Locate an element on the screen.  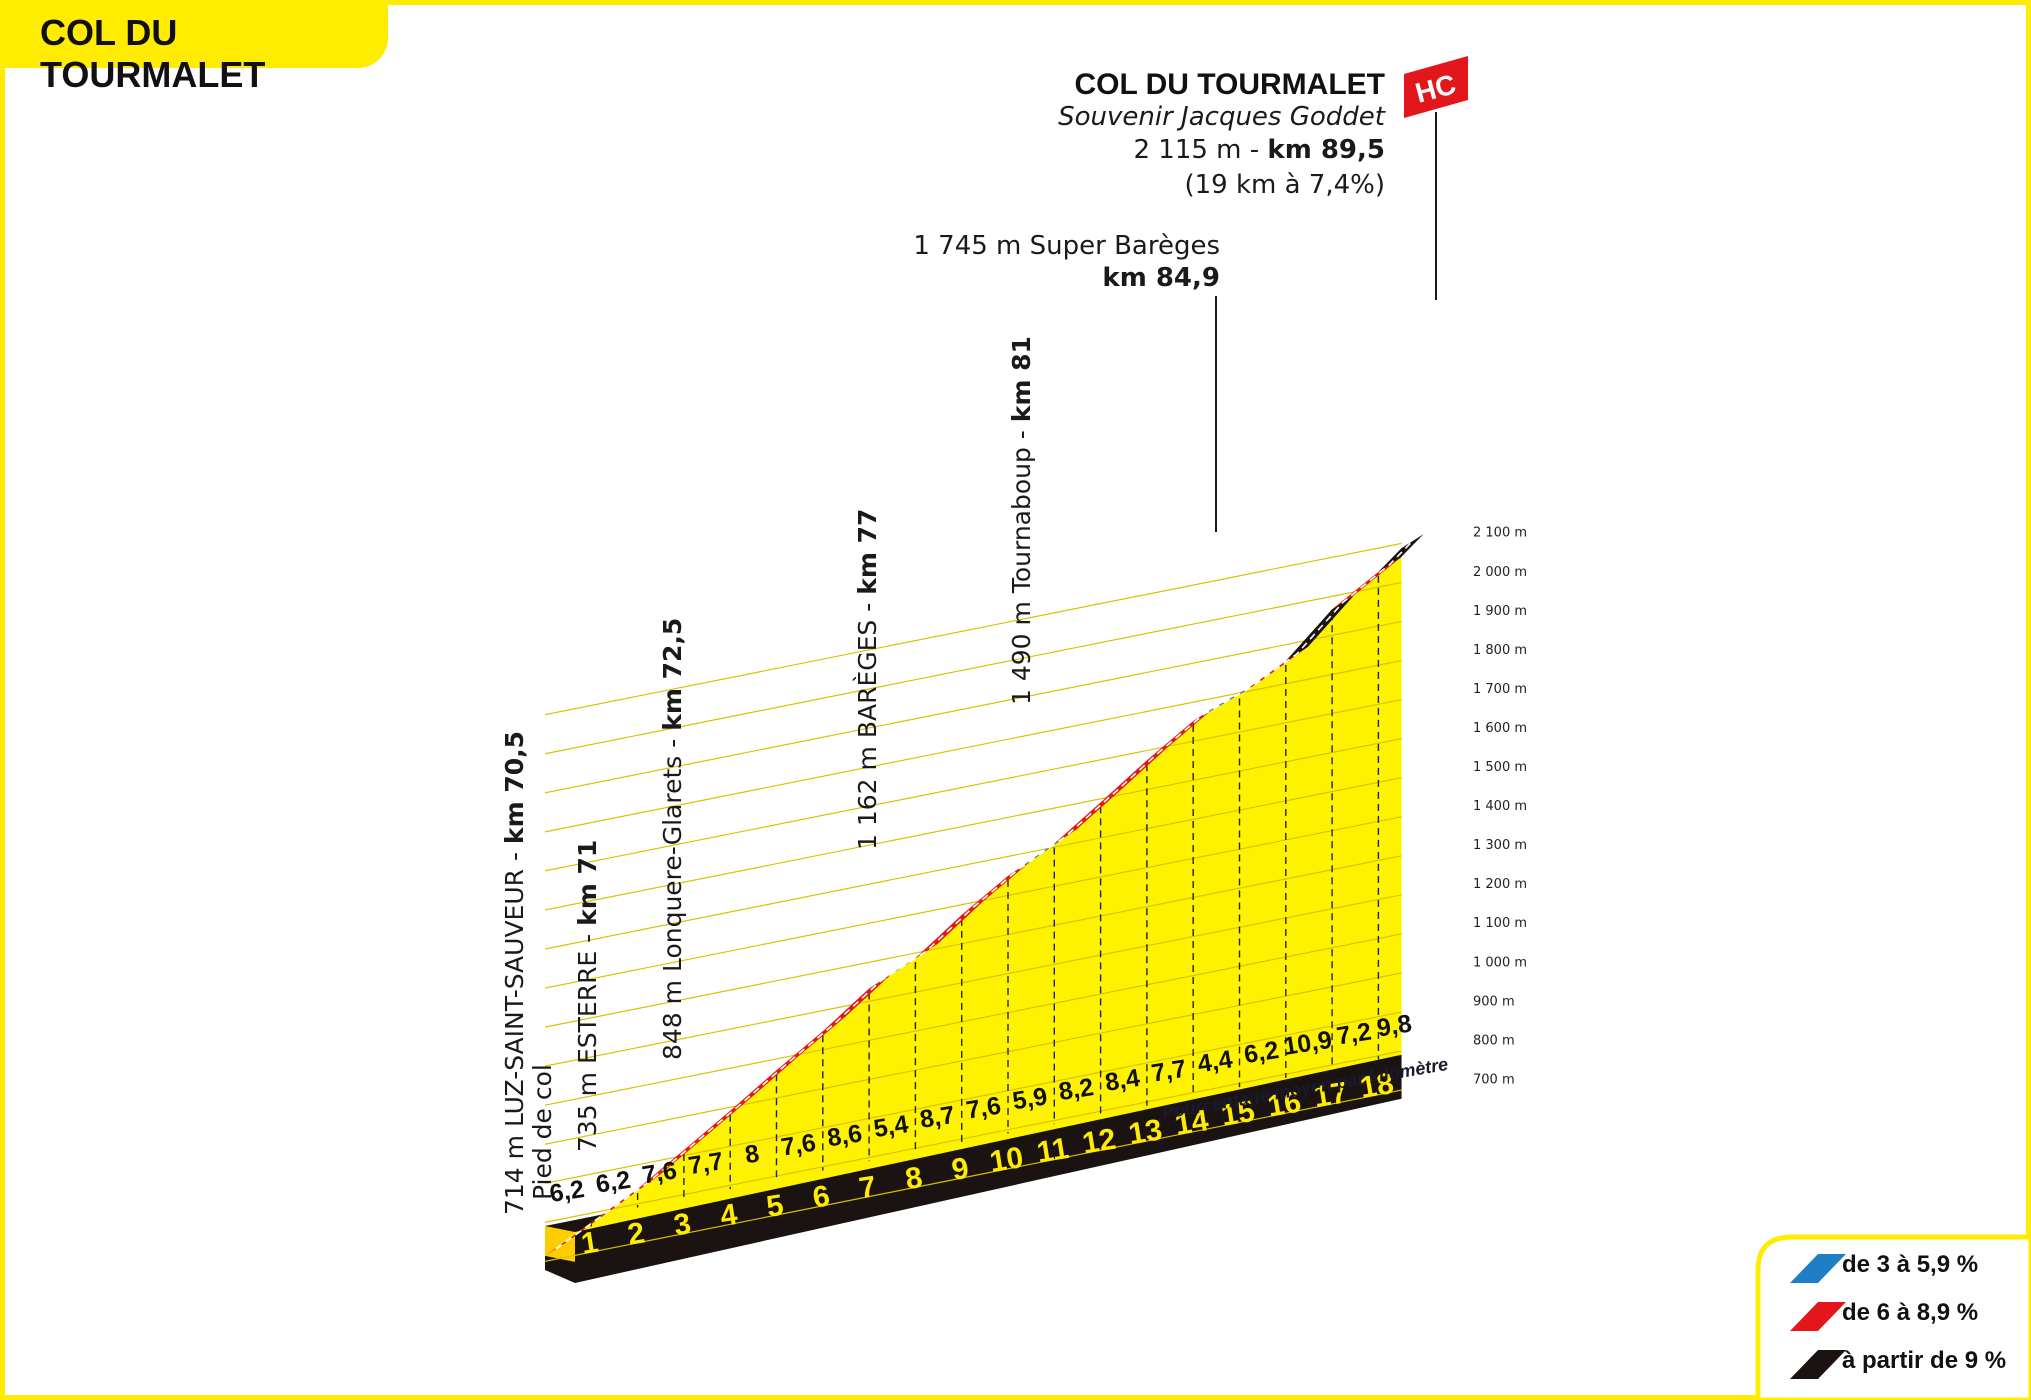
waypoint-3-text: 848 m Lonquere-Glarets - is located at coordinates (672, 895).